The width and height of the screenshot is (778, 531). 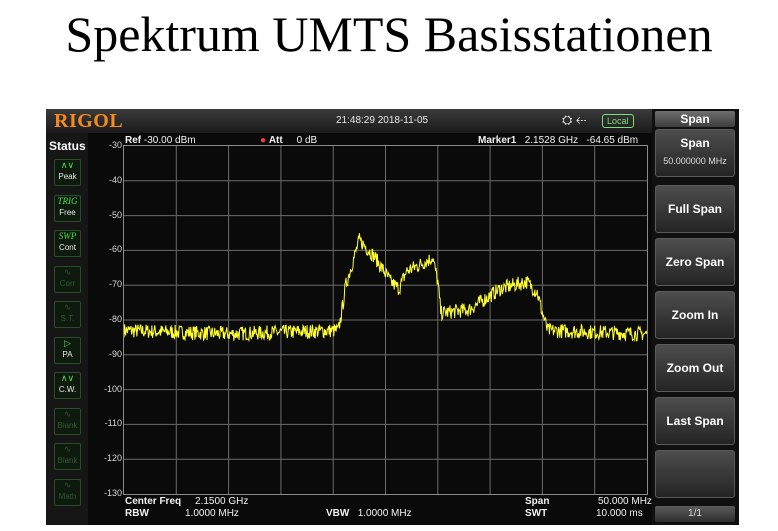 I want to click on rbw-label: RBW, so click(x=137, y=513).